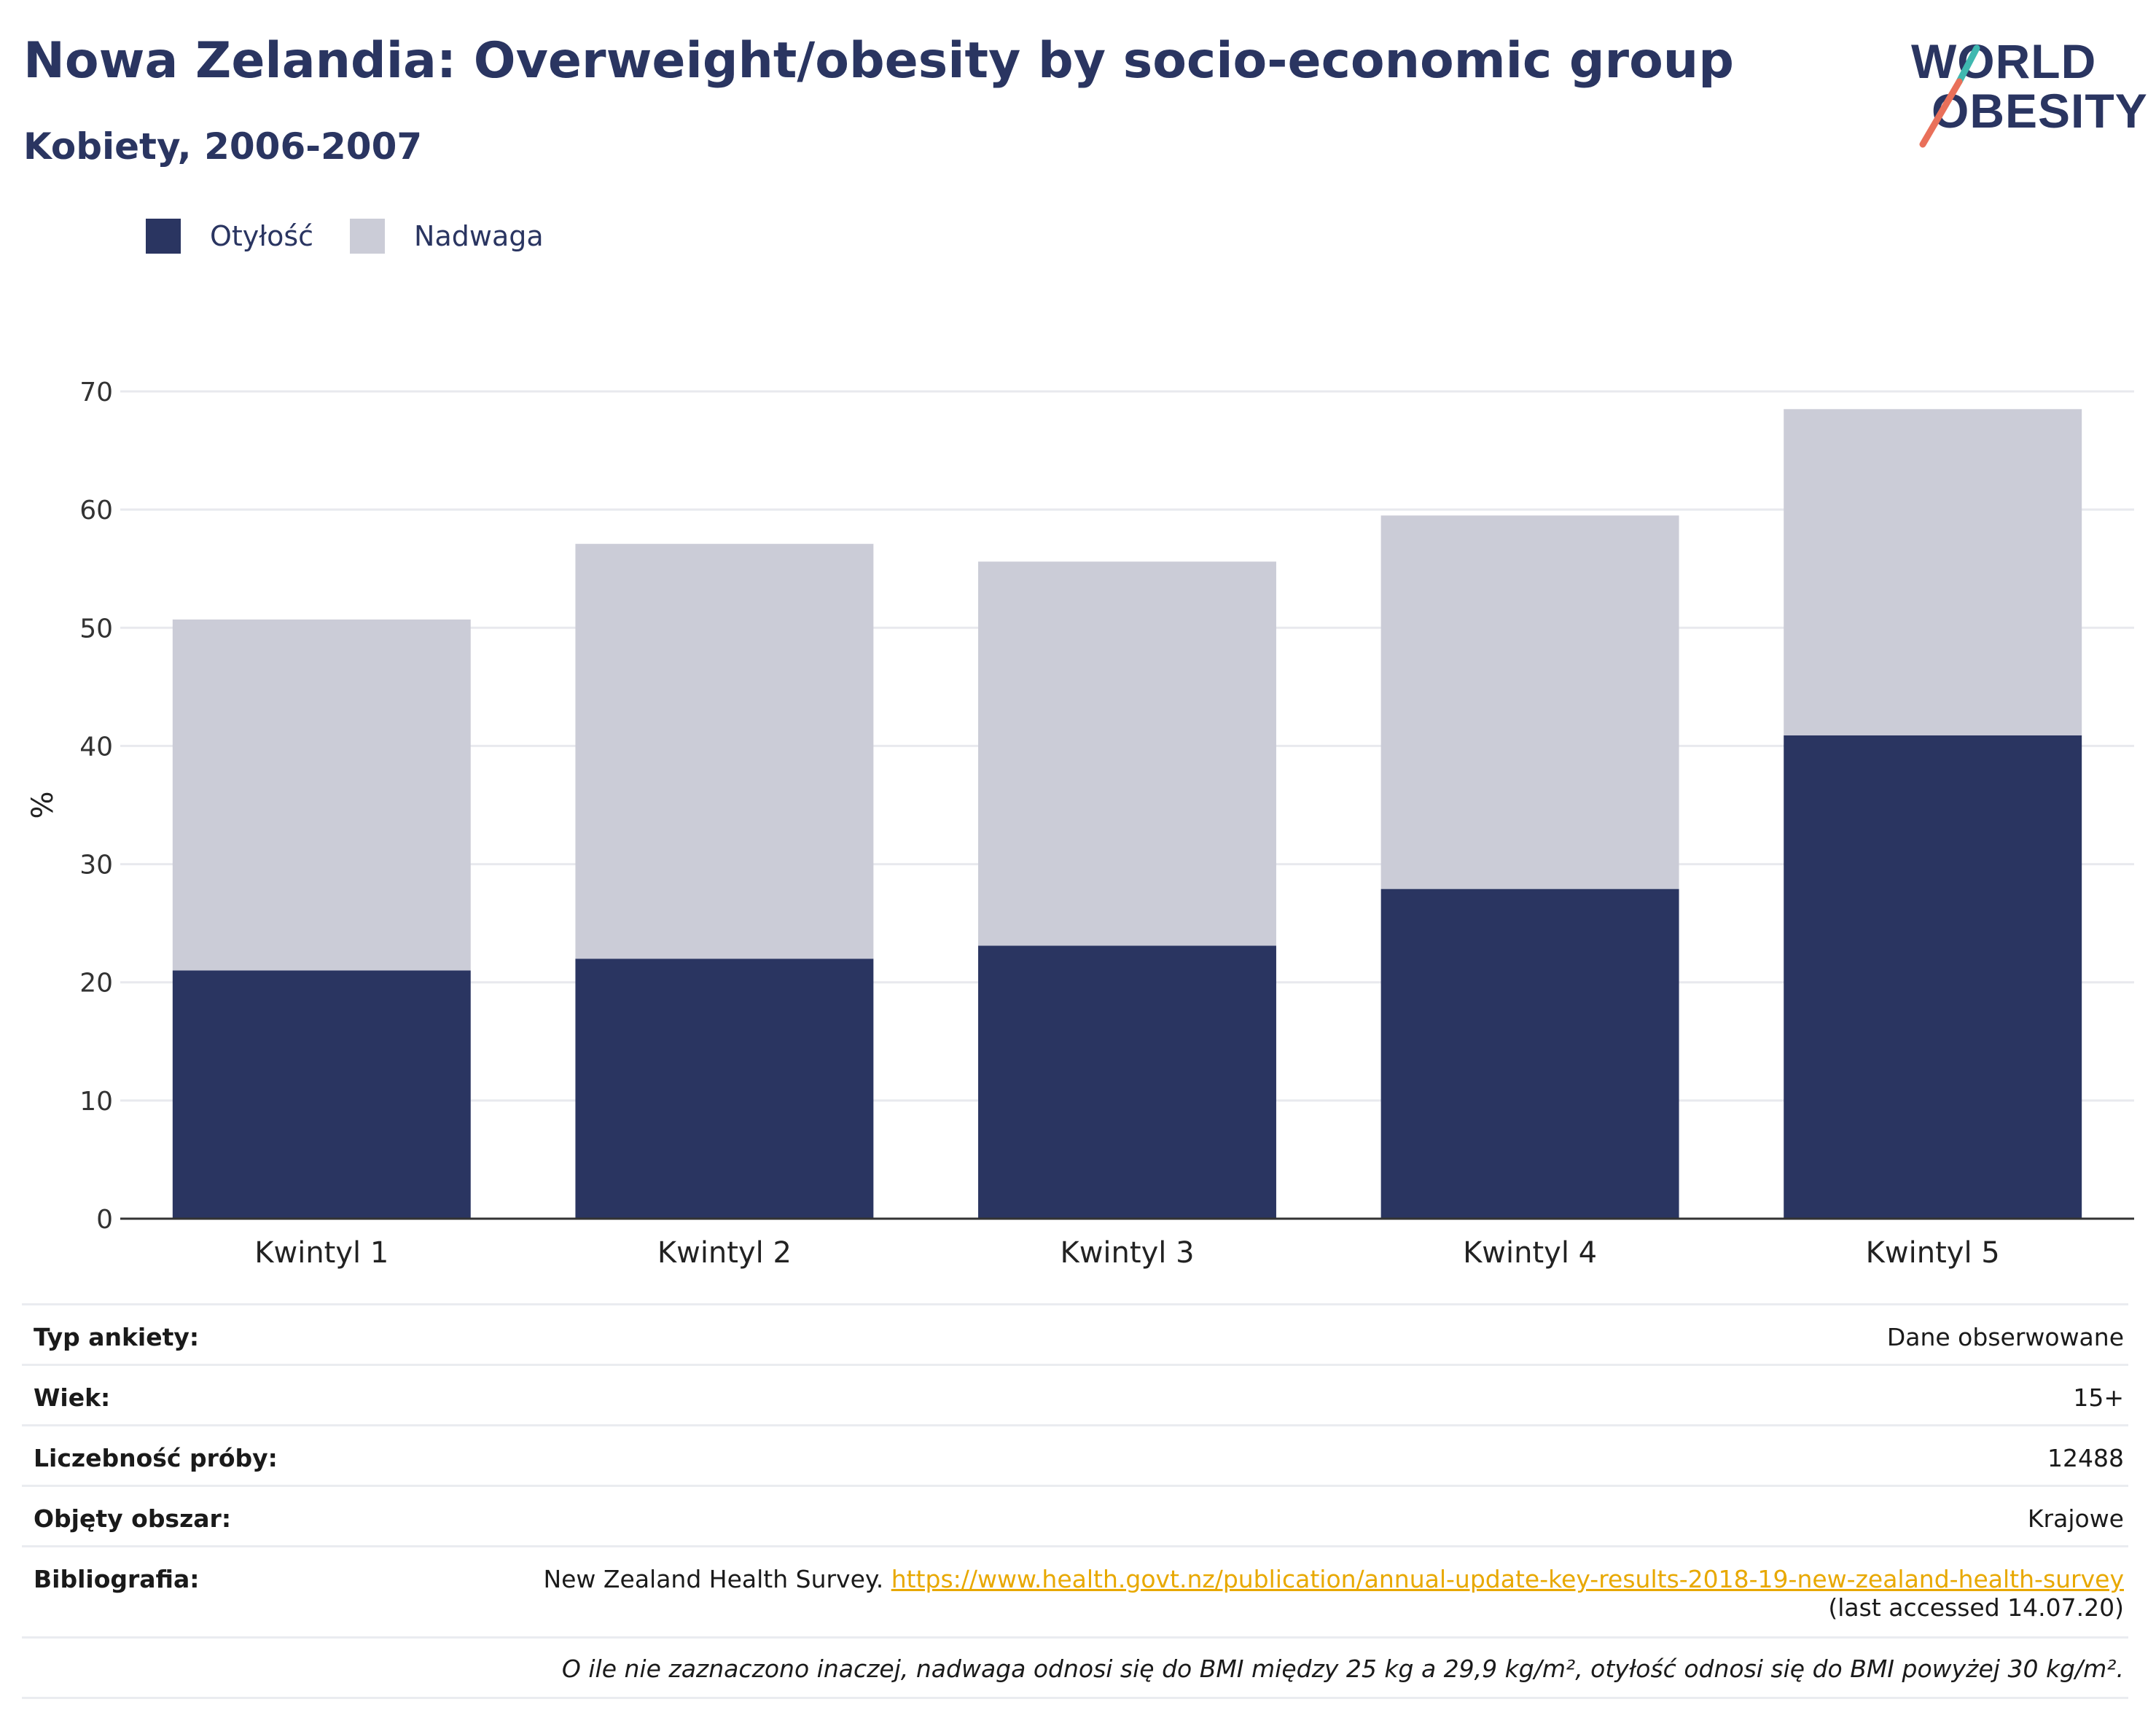  What do you see at coordinates (96, 629) in the screenshot?
I see `y-tick-label: 50` at bounding box center [96, 629].